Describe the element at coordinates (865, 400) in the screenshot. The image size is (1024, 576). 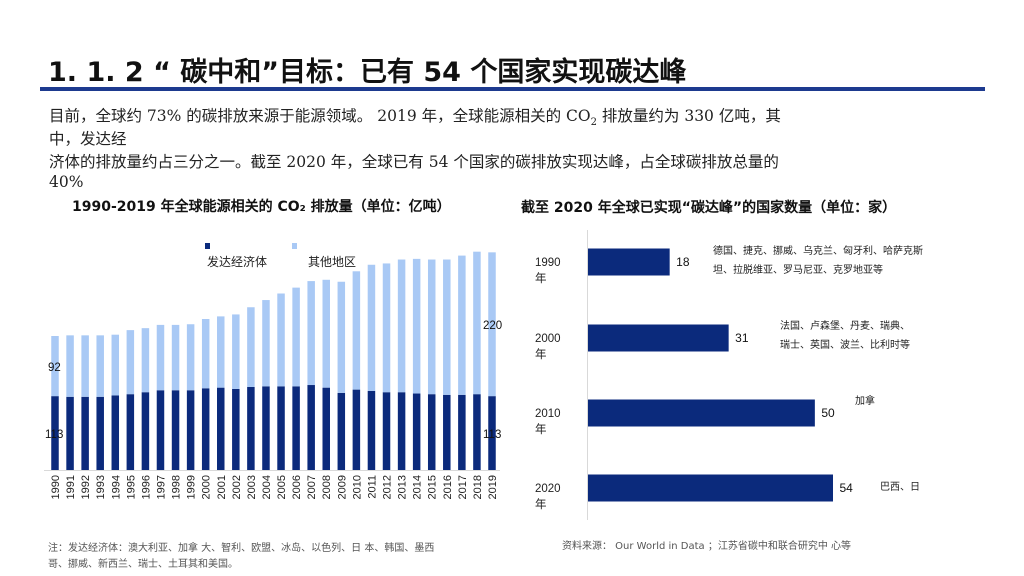
I see `annotation: 加拿` at that location.